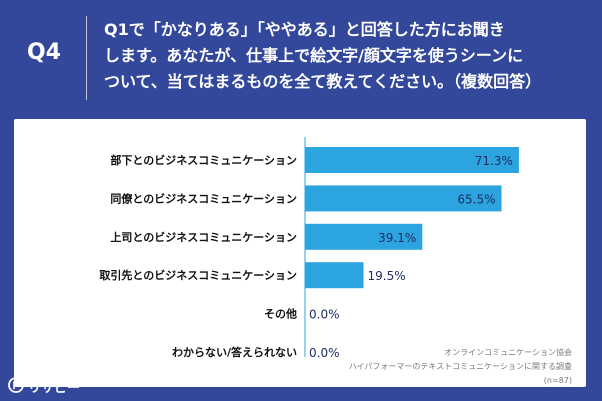 The height and width of the screenshot is (401, 602). What do you see at coordinates (476, 199) in the screenshot?
I see `value-label: 65.5%` at bounding box center [476, 199].